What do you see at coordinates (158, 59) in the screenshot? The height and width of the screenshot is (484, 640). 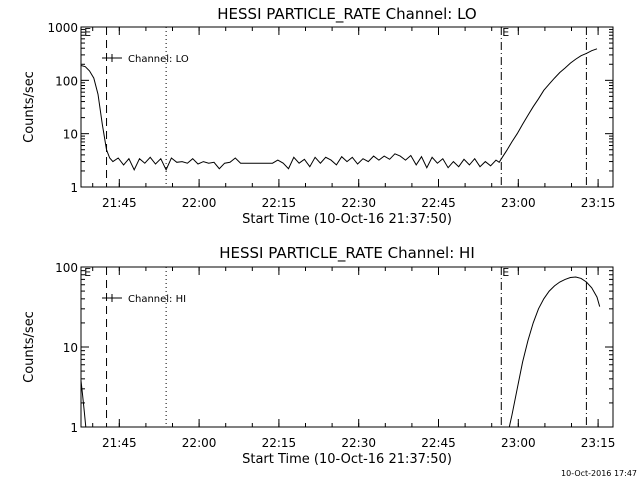 I see `legend-label: Channel: LO` at bounding box center [158, 59].